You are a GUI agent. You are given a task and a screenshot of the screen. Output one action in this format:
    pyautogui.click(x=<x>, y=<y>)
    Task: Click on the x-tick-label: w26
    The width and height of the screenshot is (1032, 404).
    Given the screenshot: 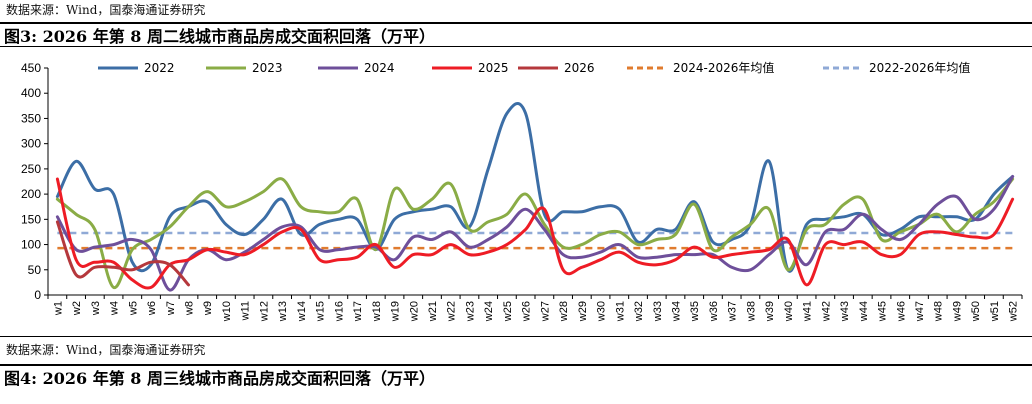 What is the action you would take?
    pyautogui.click(x=527, y=311)
    